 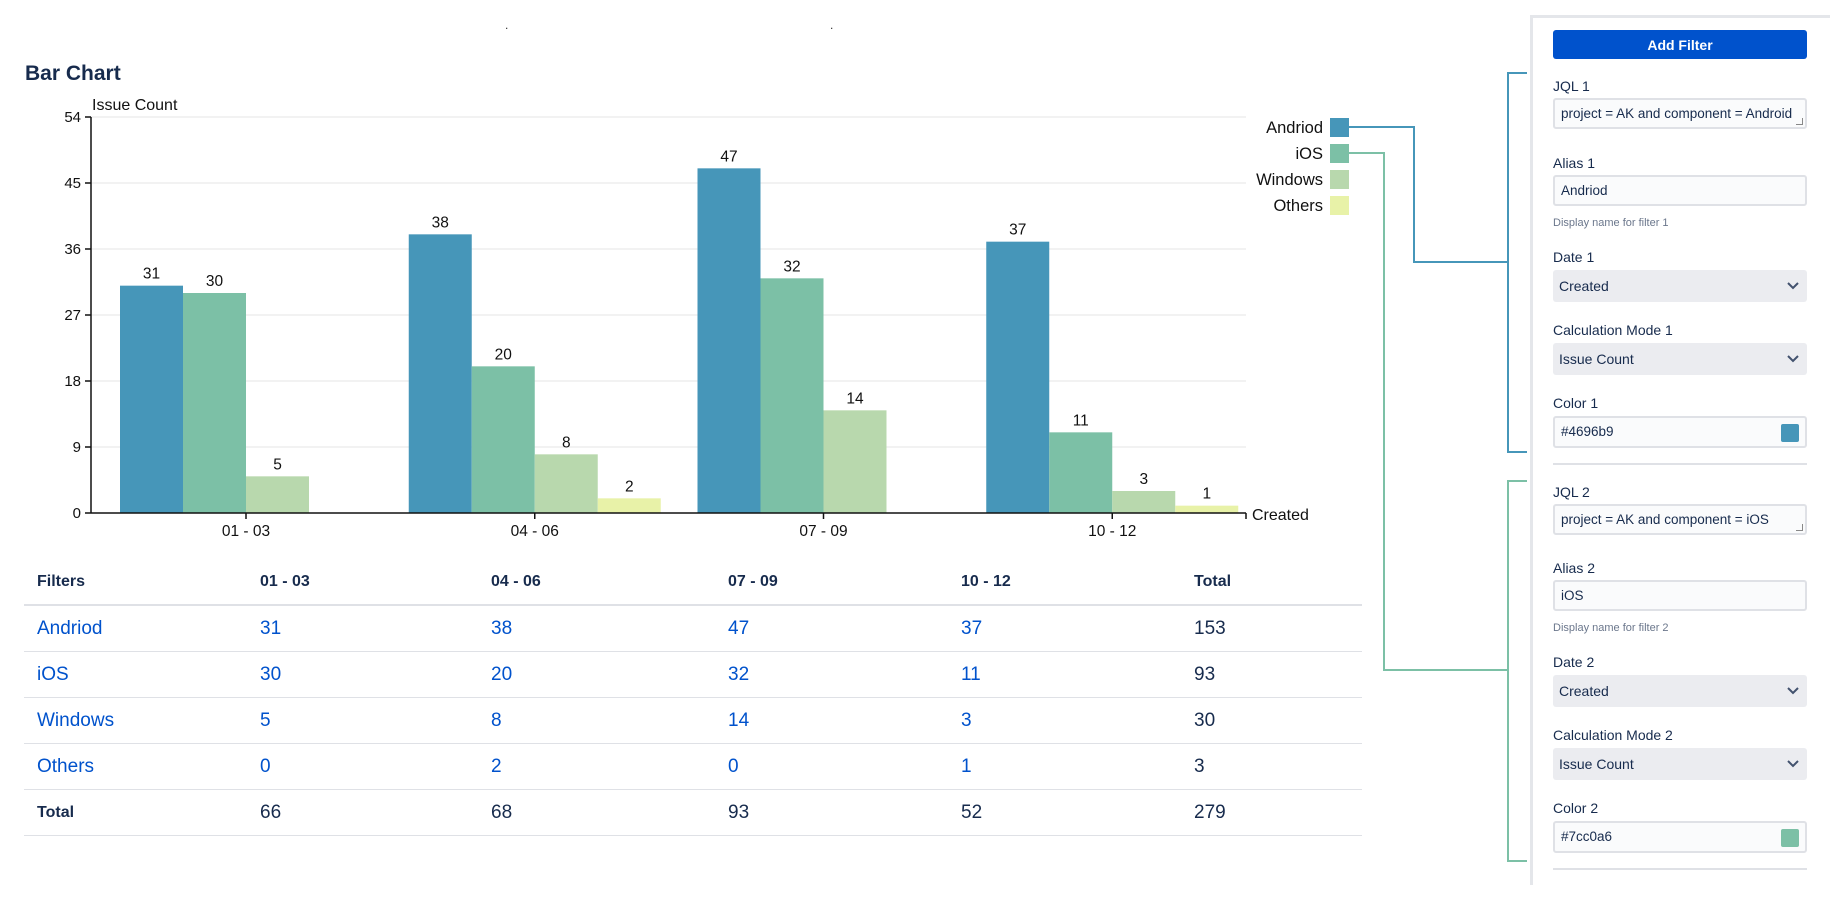 What do you see at coordinates (1680, 595) in the screenshot?
I see `alias2-field: iOS` at bounding box center [1680, 595].